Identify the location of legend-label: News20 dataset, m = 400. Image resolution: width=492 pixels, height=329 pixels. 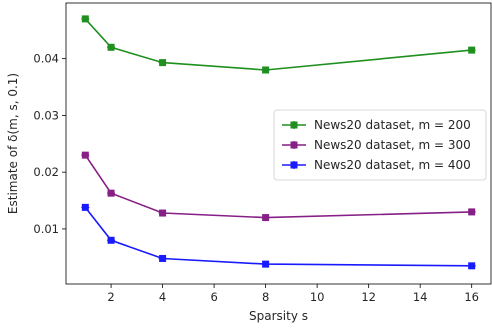
(392, 165).